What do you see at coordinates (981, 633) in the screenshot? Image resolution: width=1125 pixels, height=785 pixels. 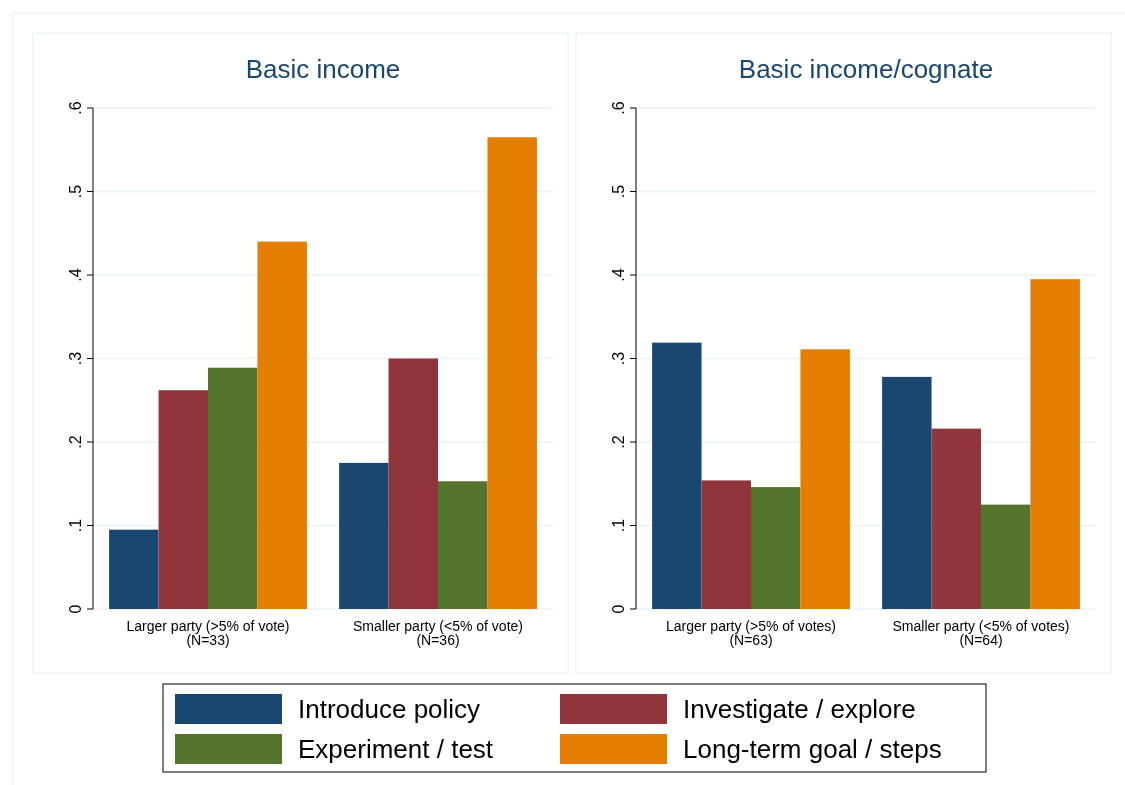 I see `x-tick-label: Smaller party (<5% of votes) (N=64)` at bounding box center [981, 633].